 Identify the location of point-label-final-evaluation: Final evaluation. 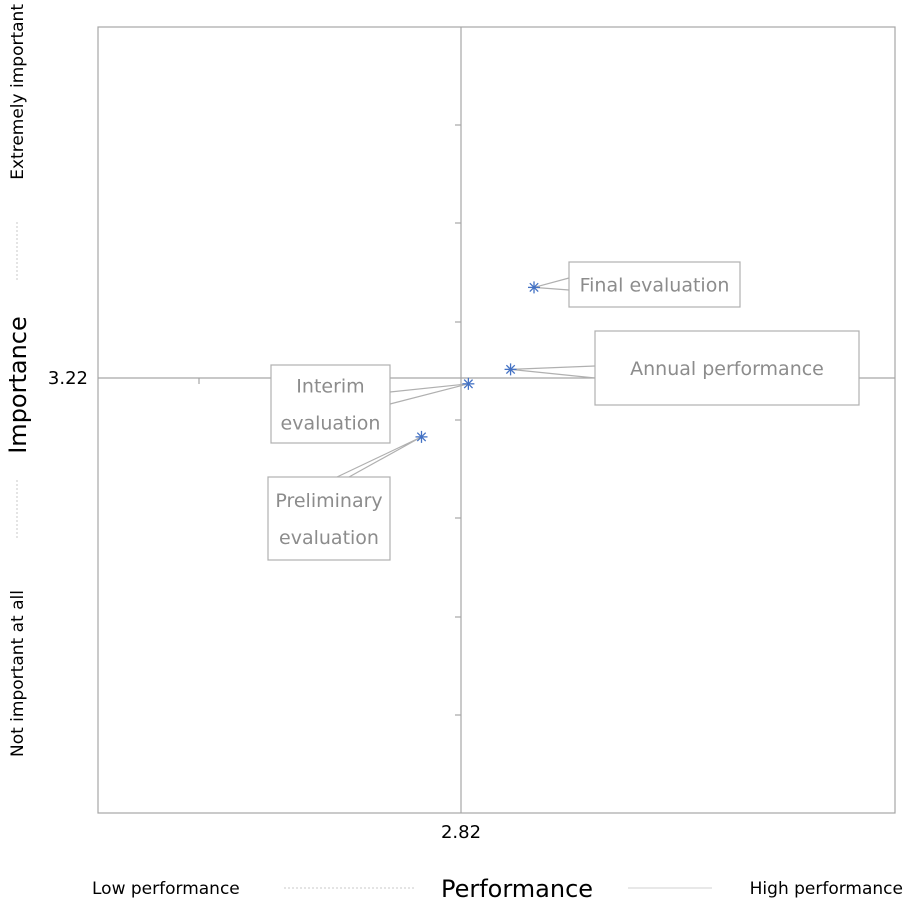
(655, 286).